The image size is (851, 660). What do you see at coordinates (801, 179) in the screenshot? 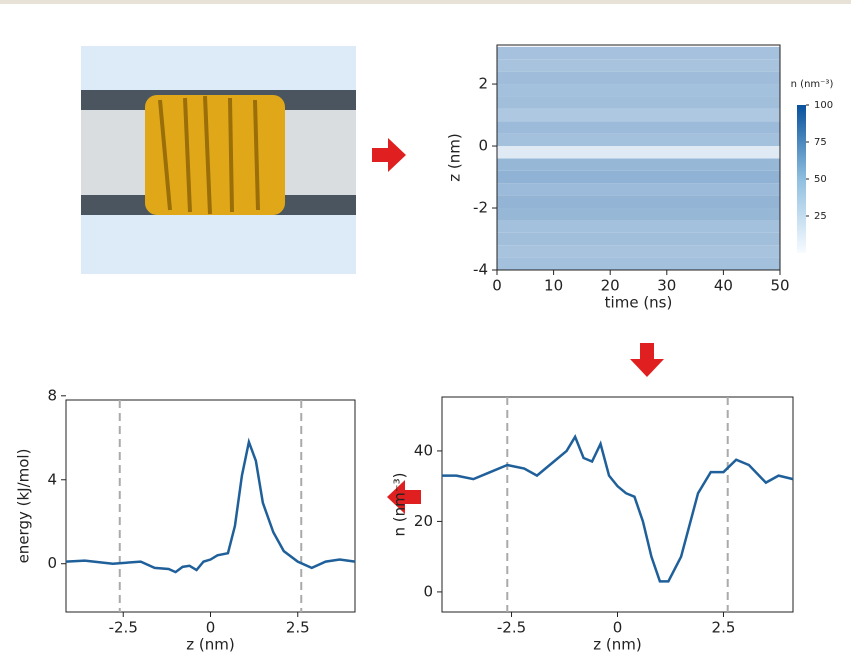
I see `colorbar` at bounding box center [801, 179].